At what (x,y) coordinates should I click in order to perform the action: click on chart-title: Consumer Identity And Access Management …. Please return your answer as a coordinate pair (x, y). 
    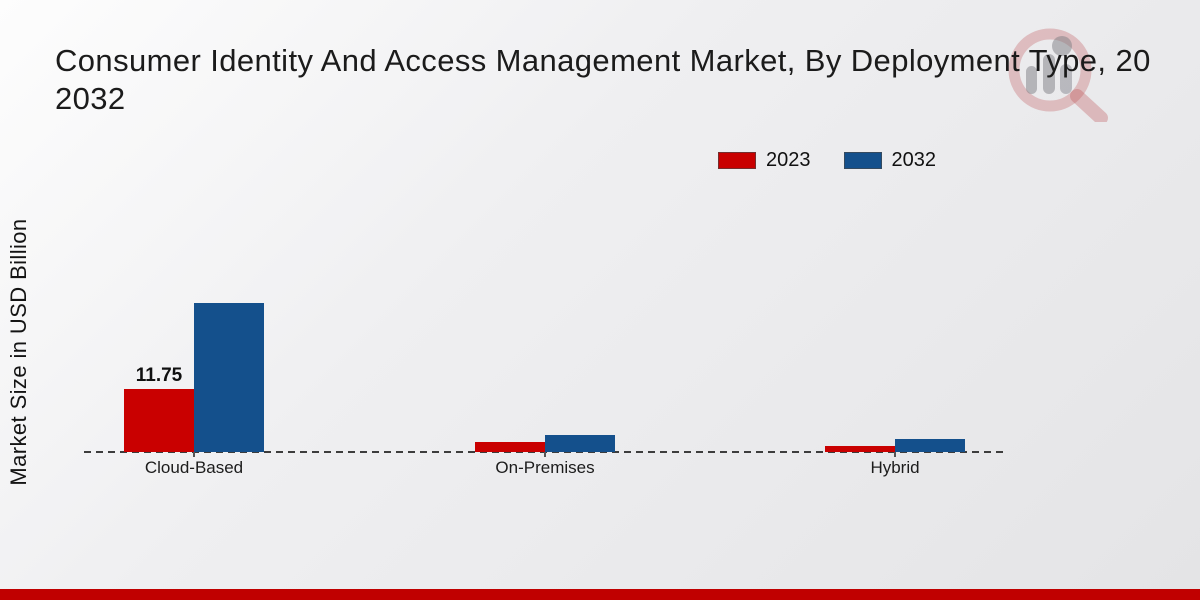
    Looking at the image, I should click on (603, 80).